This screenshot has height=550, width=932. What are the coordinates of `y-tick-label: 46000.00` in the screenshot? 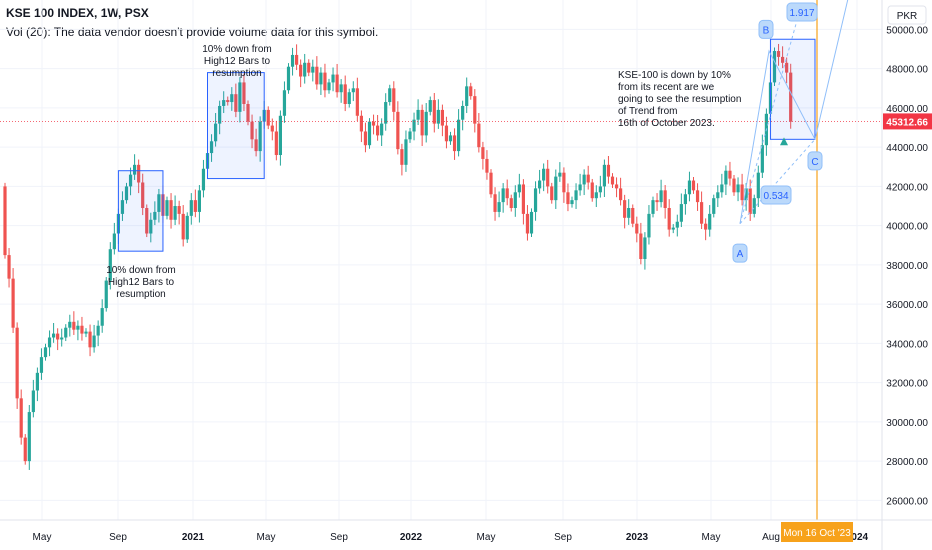 It's located at (907, 109).